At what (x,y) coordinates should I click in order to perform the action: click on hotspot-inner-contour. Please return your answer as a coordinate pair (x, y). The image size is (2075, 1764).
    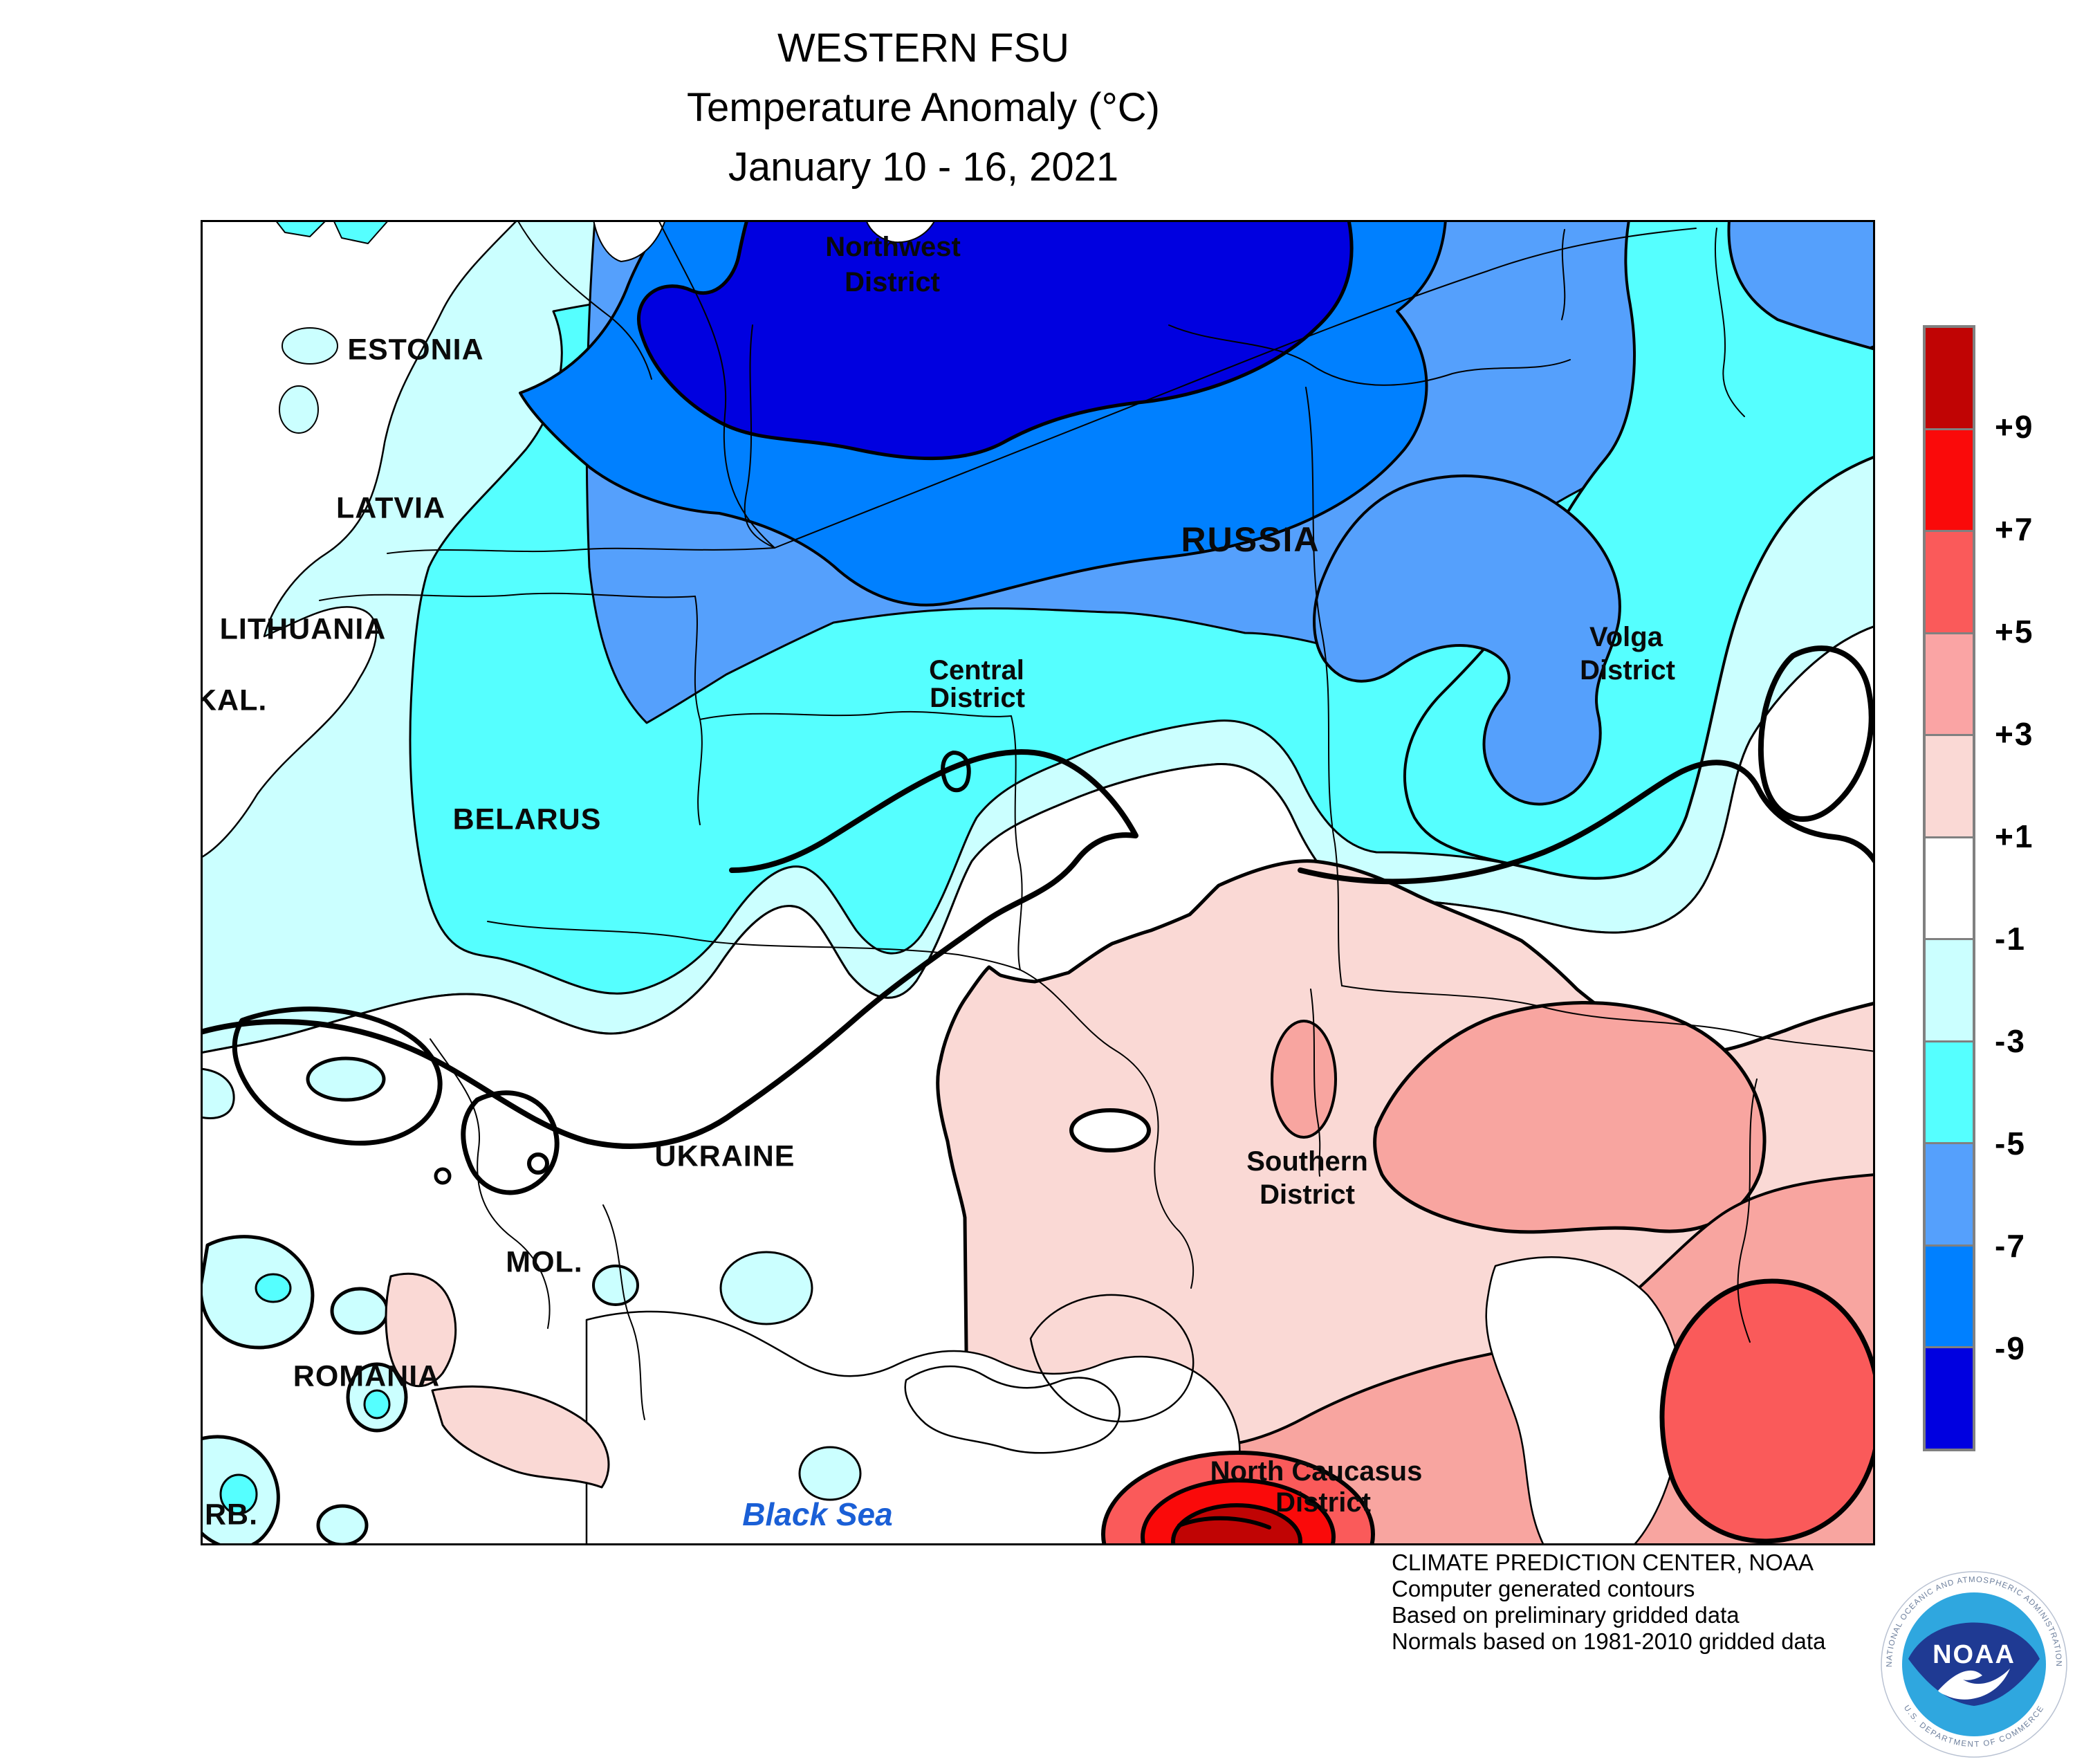
    Looking at the image, I should click on (1224, 1522).